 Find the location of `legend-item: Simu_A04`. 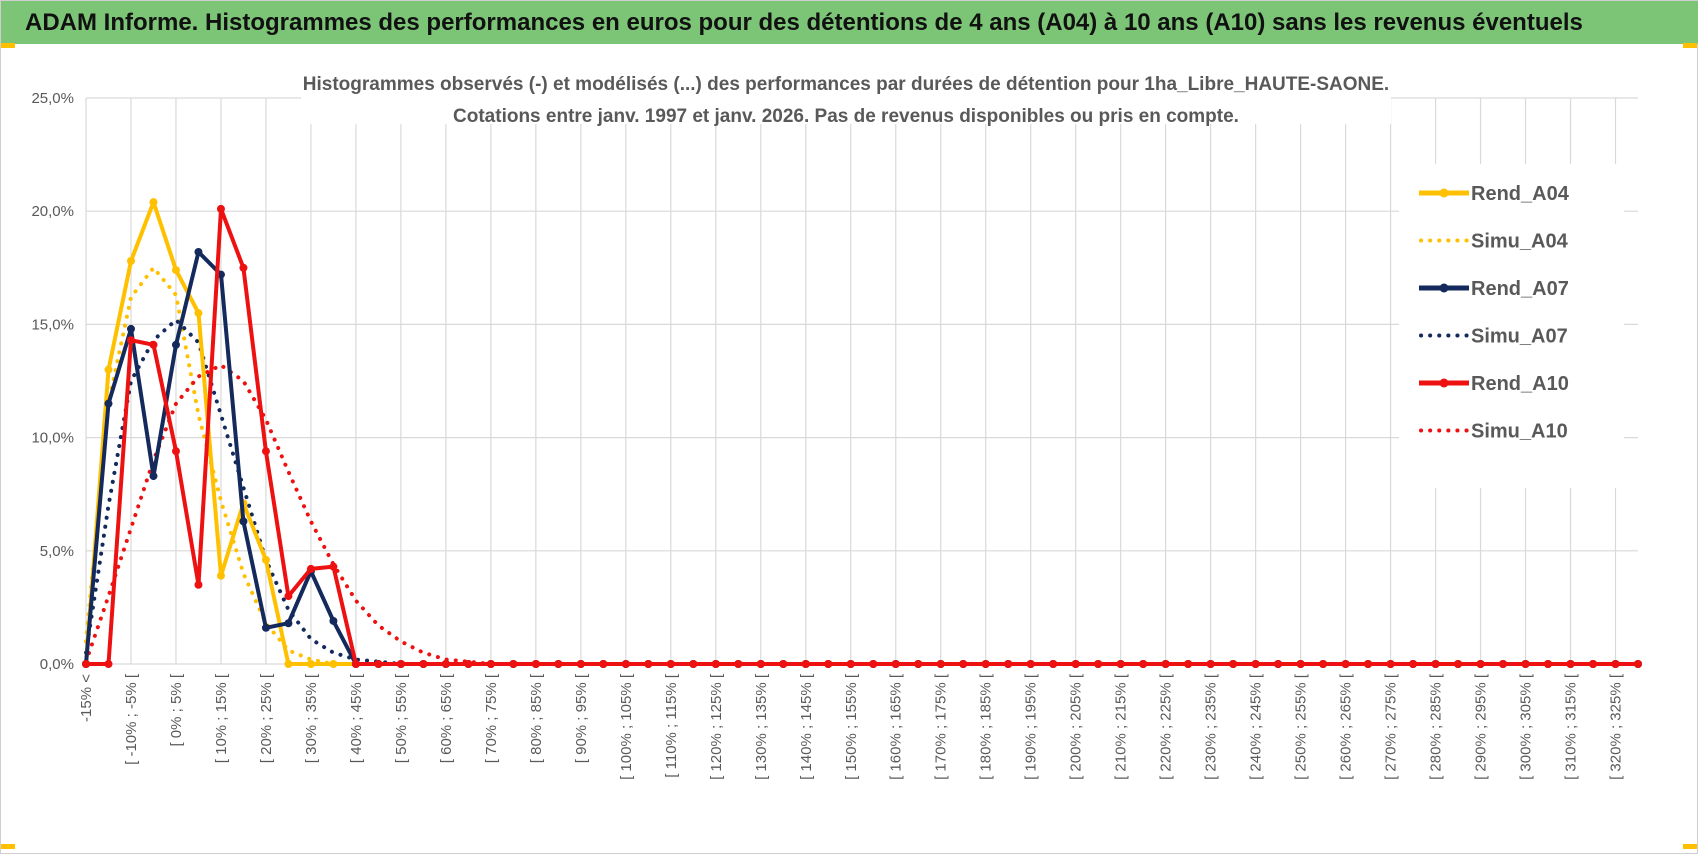

legend-item: Simu_A04 is located at coordinates (1494, 242).